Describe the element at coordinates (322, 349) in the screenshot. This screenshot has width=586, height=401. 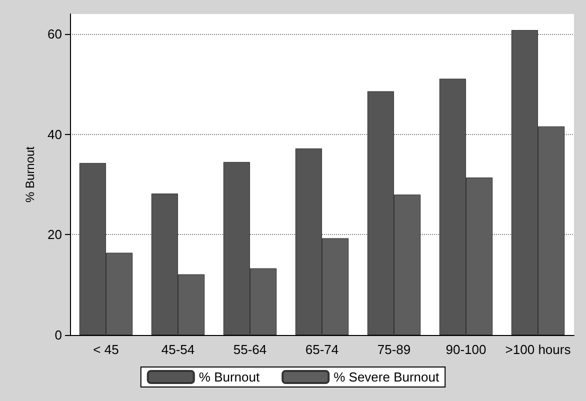
I see `x-tick-label: 65-74` at that location.